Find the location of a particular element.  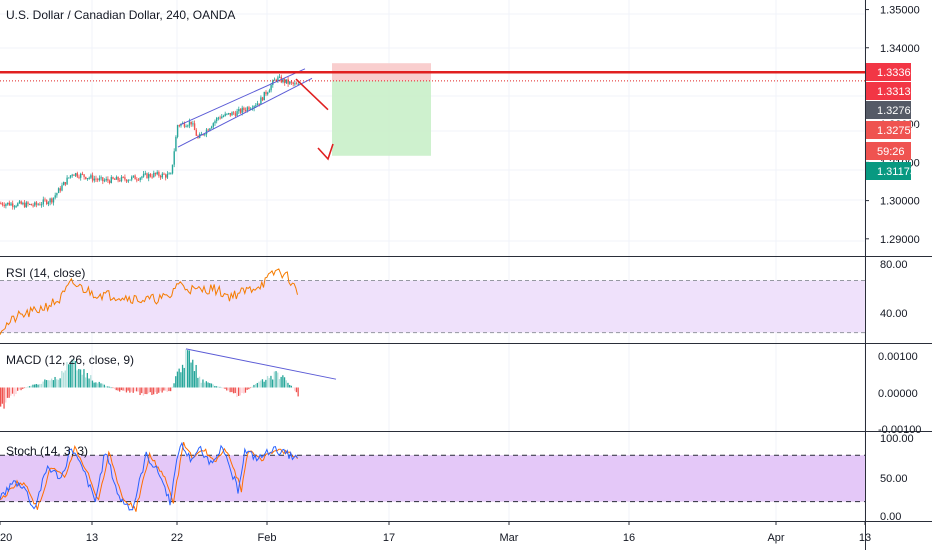

price-tick-label: 1.35000 is located at coordinates (900, 11).